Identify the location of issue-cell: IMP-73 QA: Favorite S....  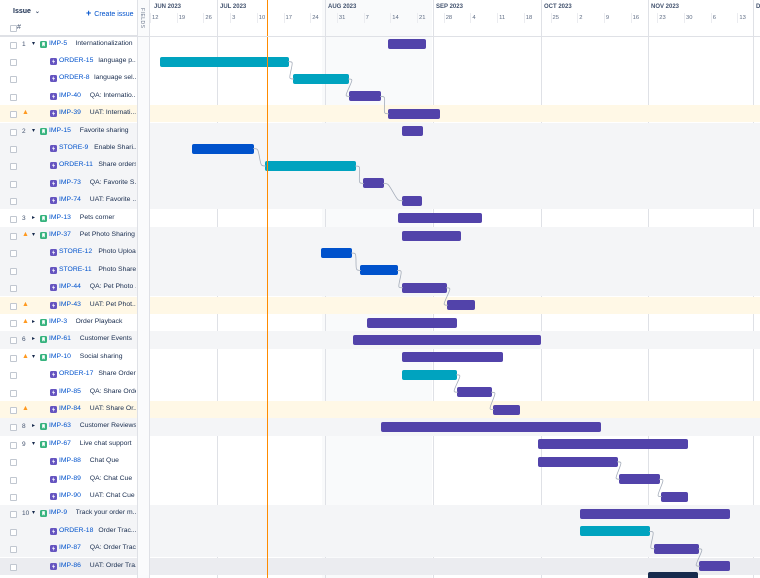
(68, 183).